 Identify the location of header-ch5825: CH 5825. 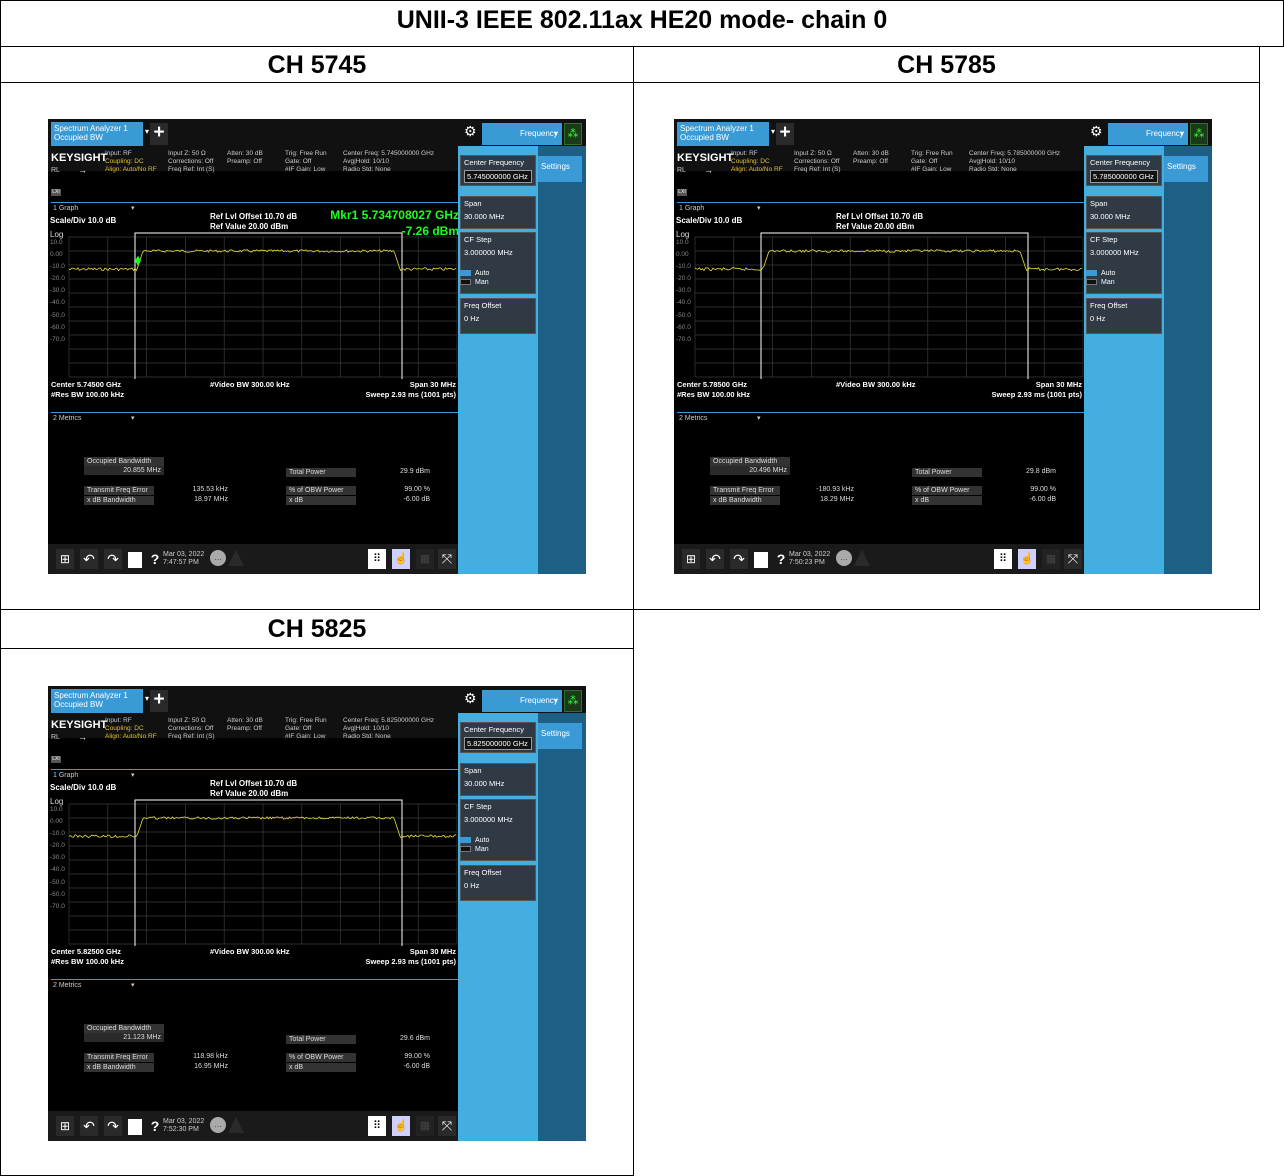
(317, 629).